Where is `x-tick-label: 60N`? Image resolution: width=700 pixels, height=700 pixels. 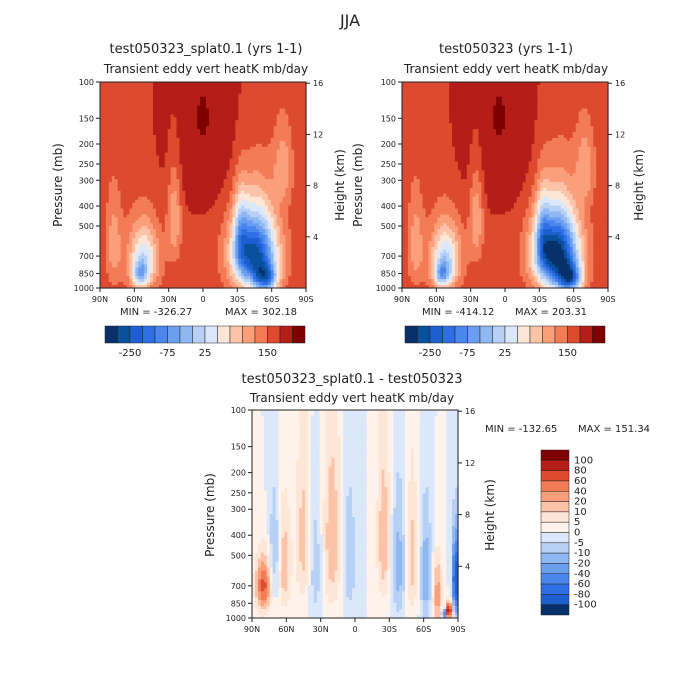 x-tick-label: 60N is located at coordinates (134, 299).